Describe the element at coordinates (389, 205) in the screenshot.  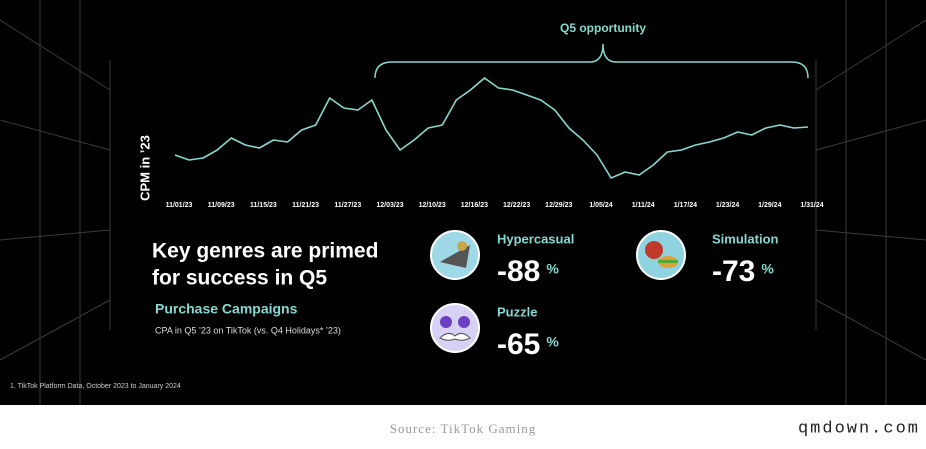
I see `x-tick-label: 12/03/23` at that location.